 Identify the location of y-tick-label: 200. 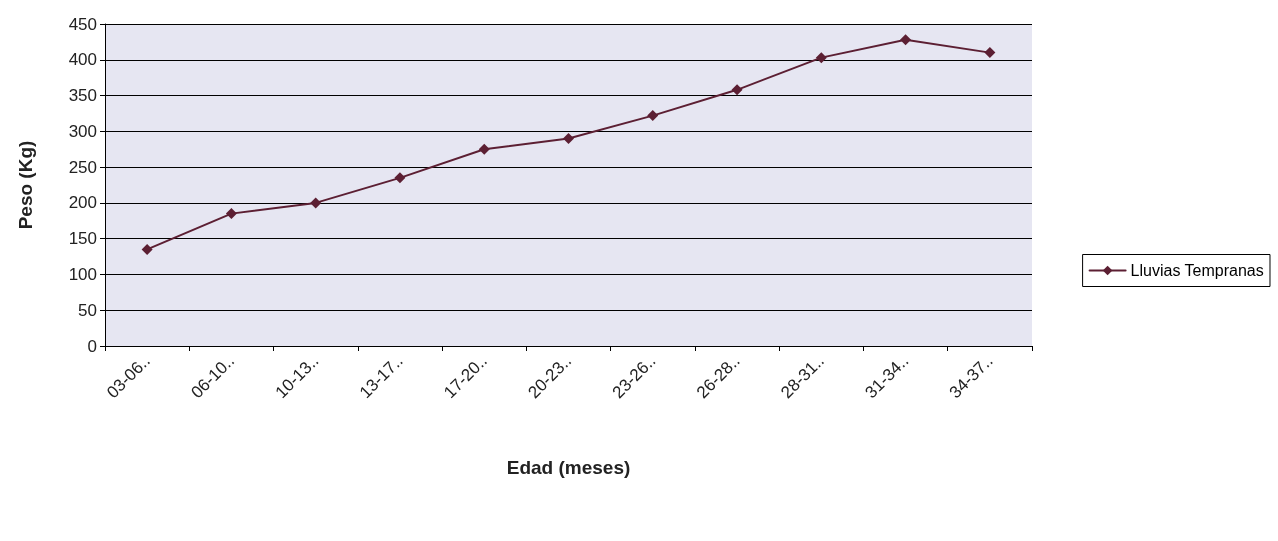
(82, 203).